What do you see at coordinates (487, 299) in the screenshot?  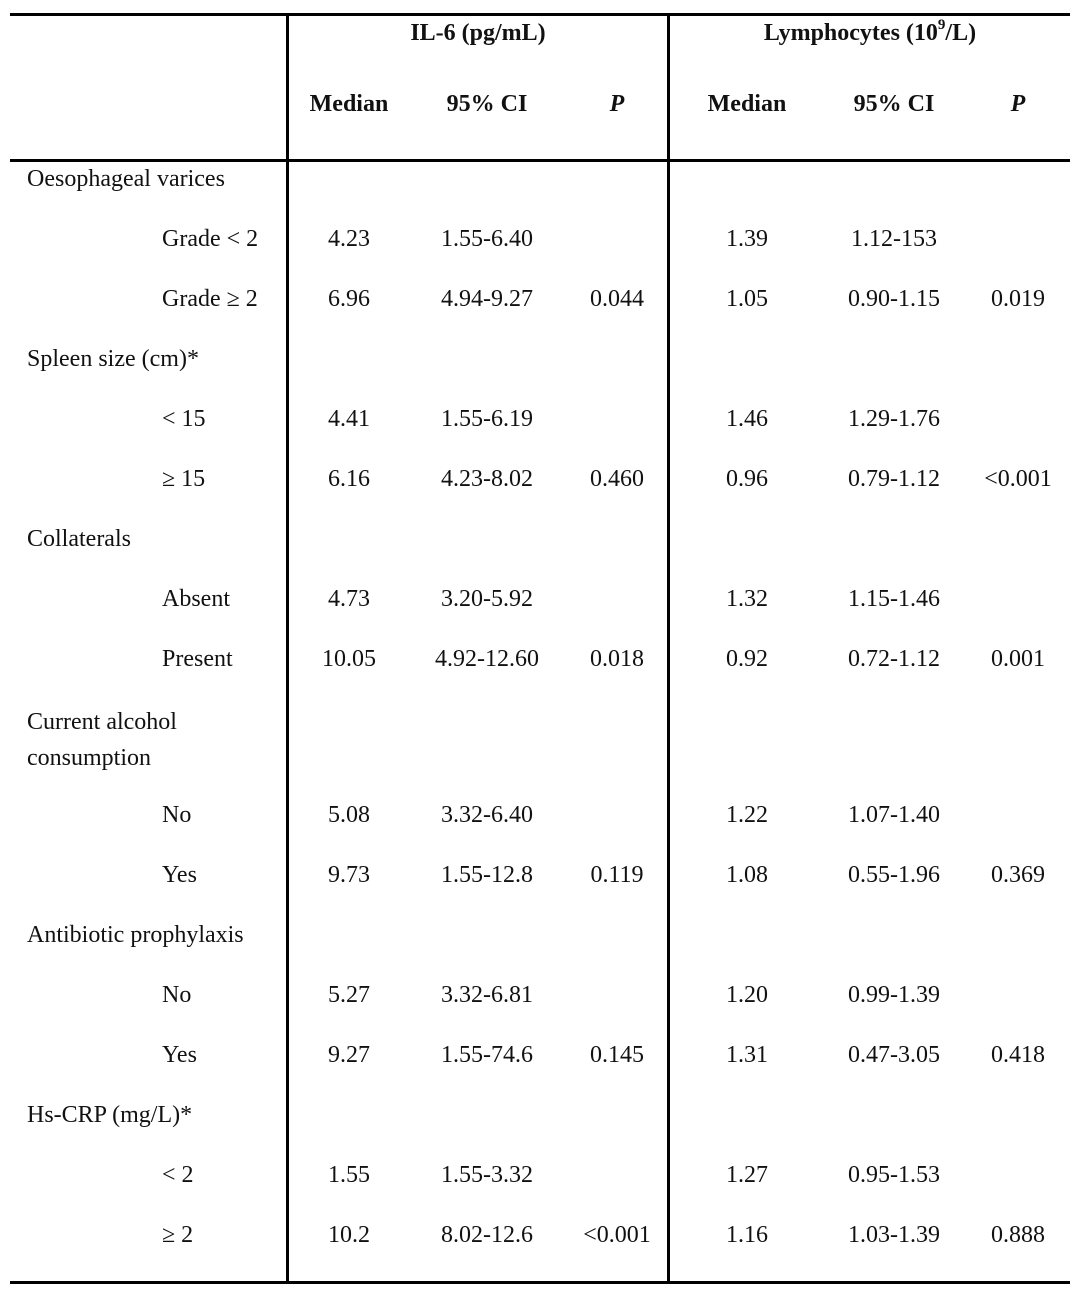 I see `il6-ci-cell: 4.94-9.27` at bounding box center [487, 299].